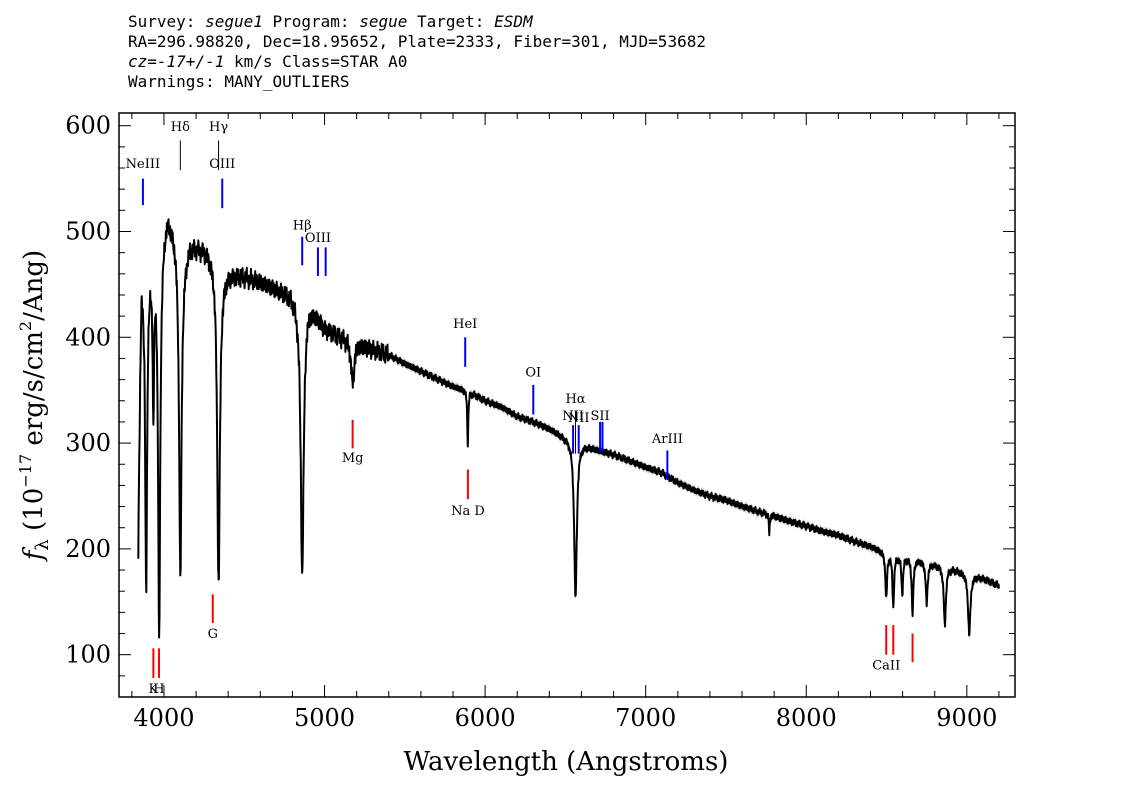 Image resolution: width=1134 pixels, height=810 pixels. I want to click on y-tick-label: 500, so click(88, 231).